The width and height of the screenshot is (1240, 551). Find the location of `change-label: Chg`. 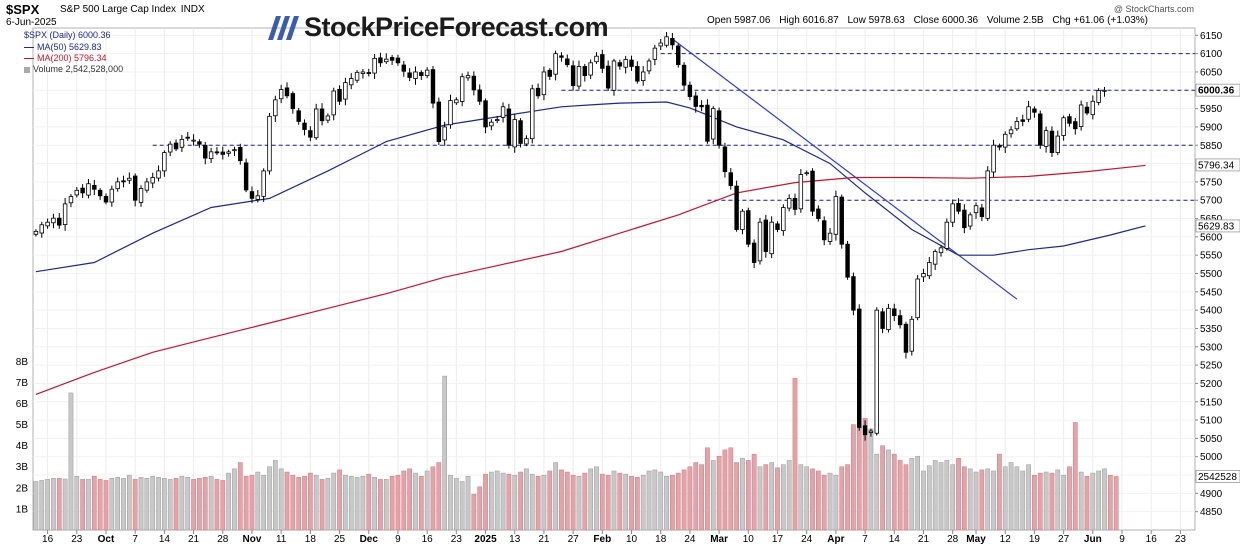

change-label: Chg is located at coordinates (1061, 20).